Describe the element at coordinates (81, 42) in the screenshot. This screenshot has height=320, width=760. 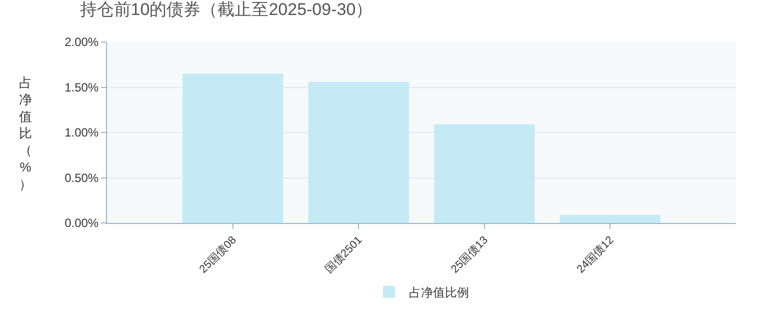
I see `y-tick-label: 2.00%` at that location.